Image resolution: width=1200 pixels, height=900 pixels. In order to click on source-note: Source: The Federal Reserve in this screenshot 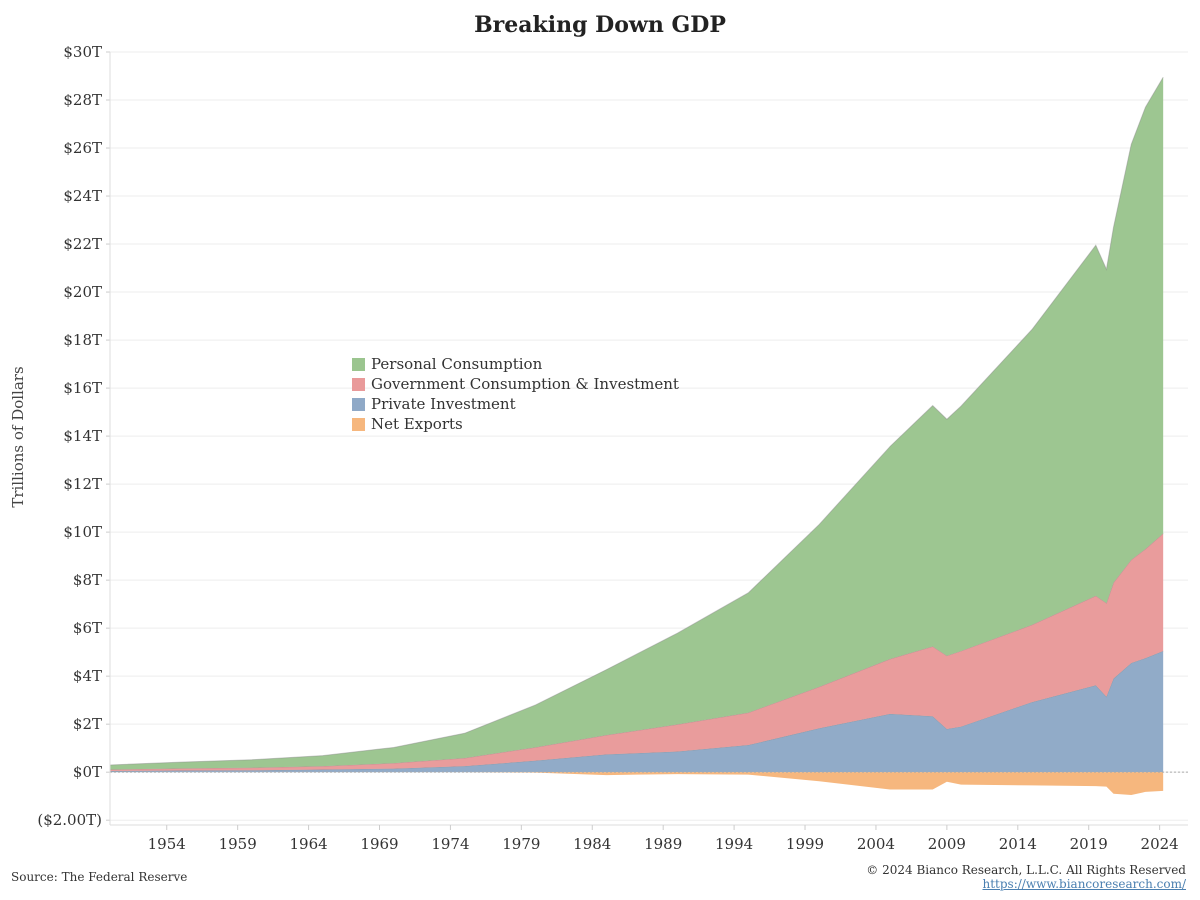, I will do `click(99, 877)`.